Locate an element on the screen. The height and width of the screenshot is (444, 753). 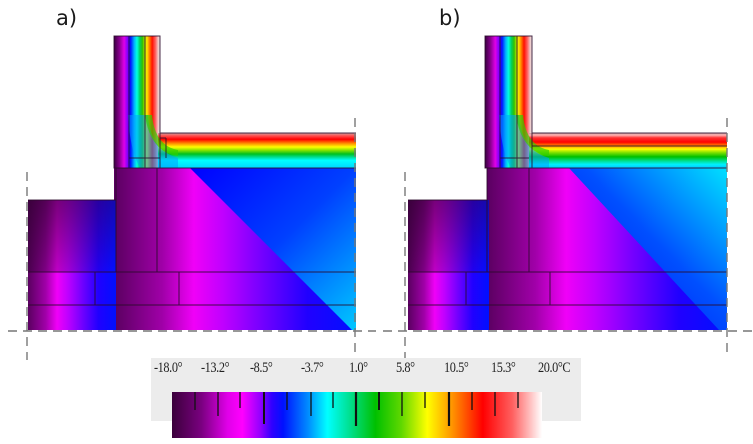
legend-tick: -13.2° is located at coordinates (215, 368).